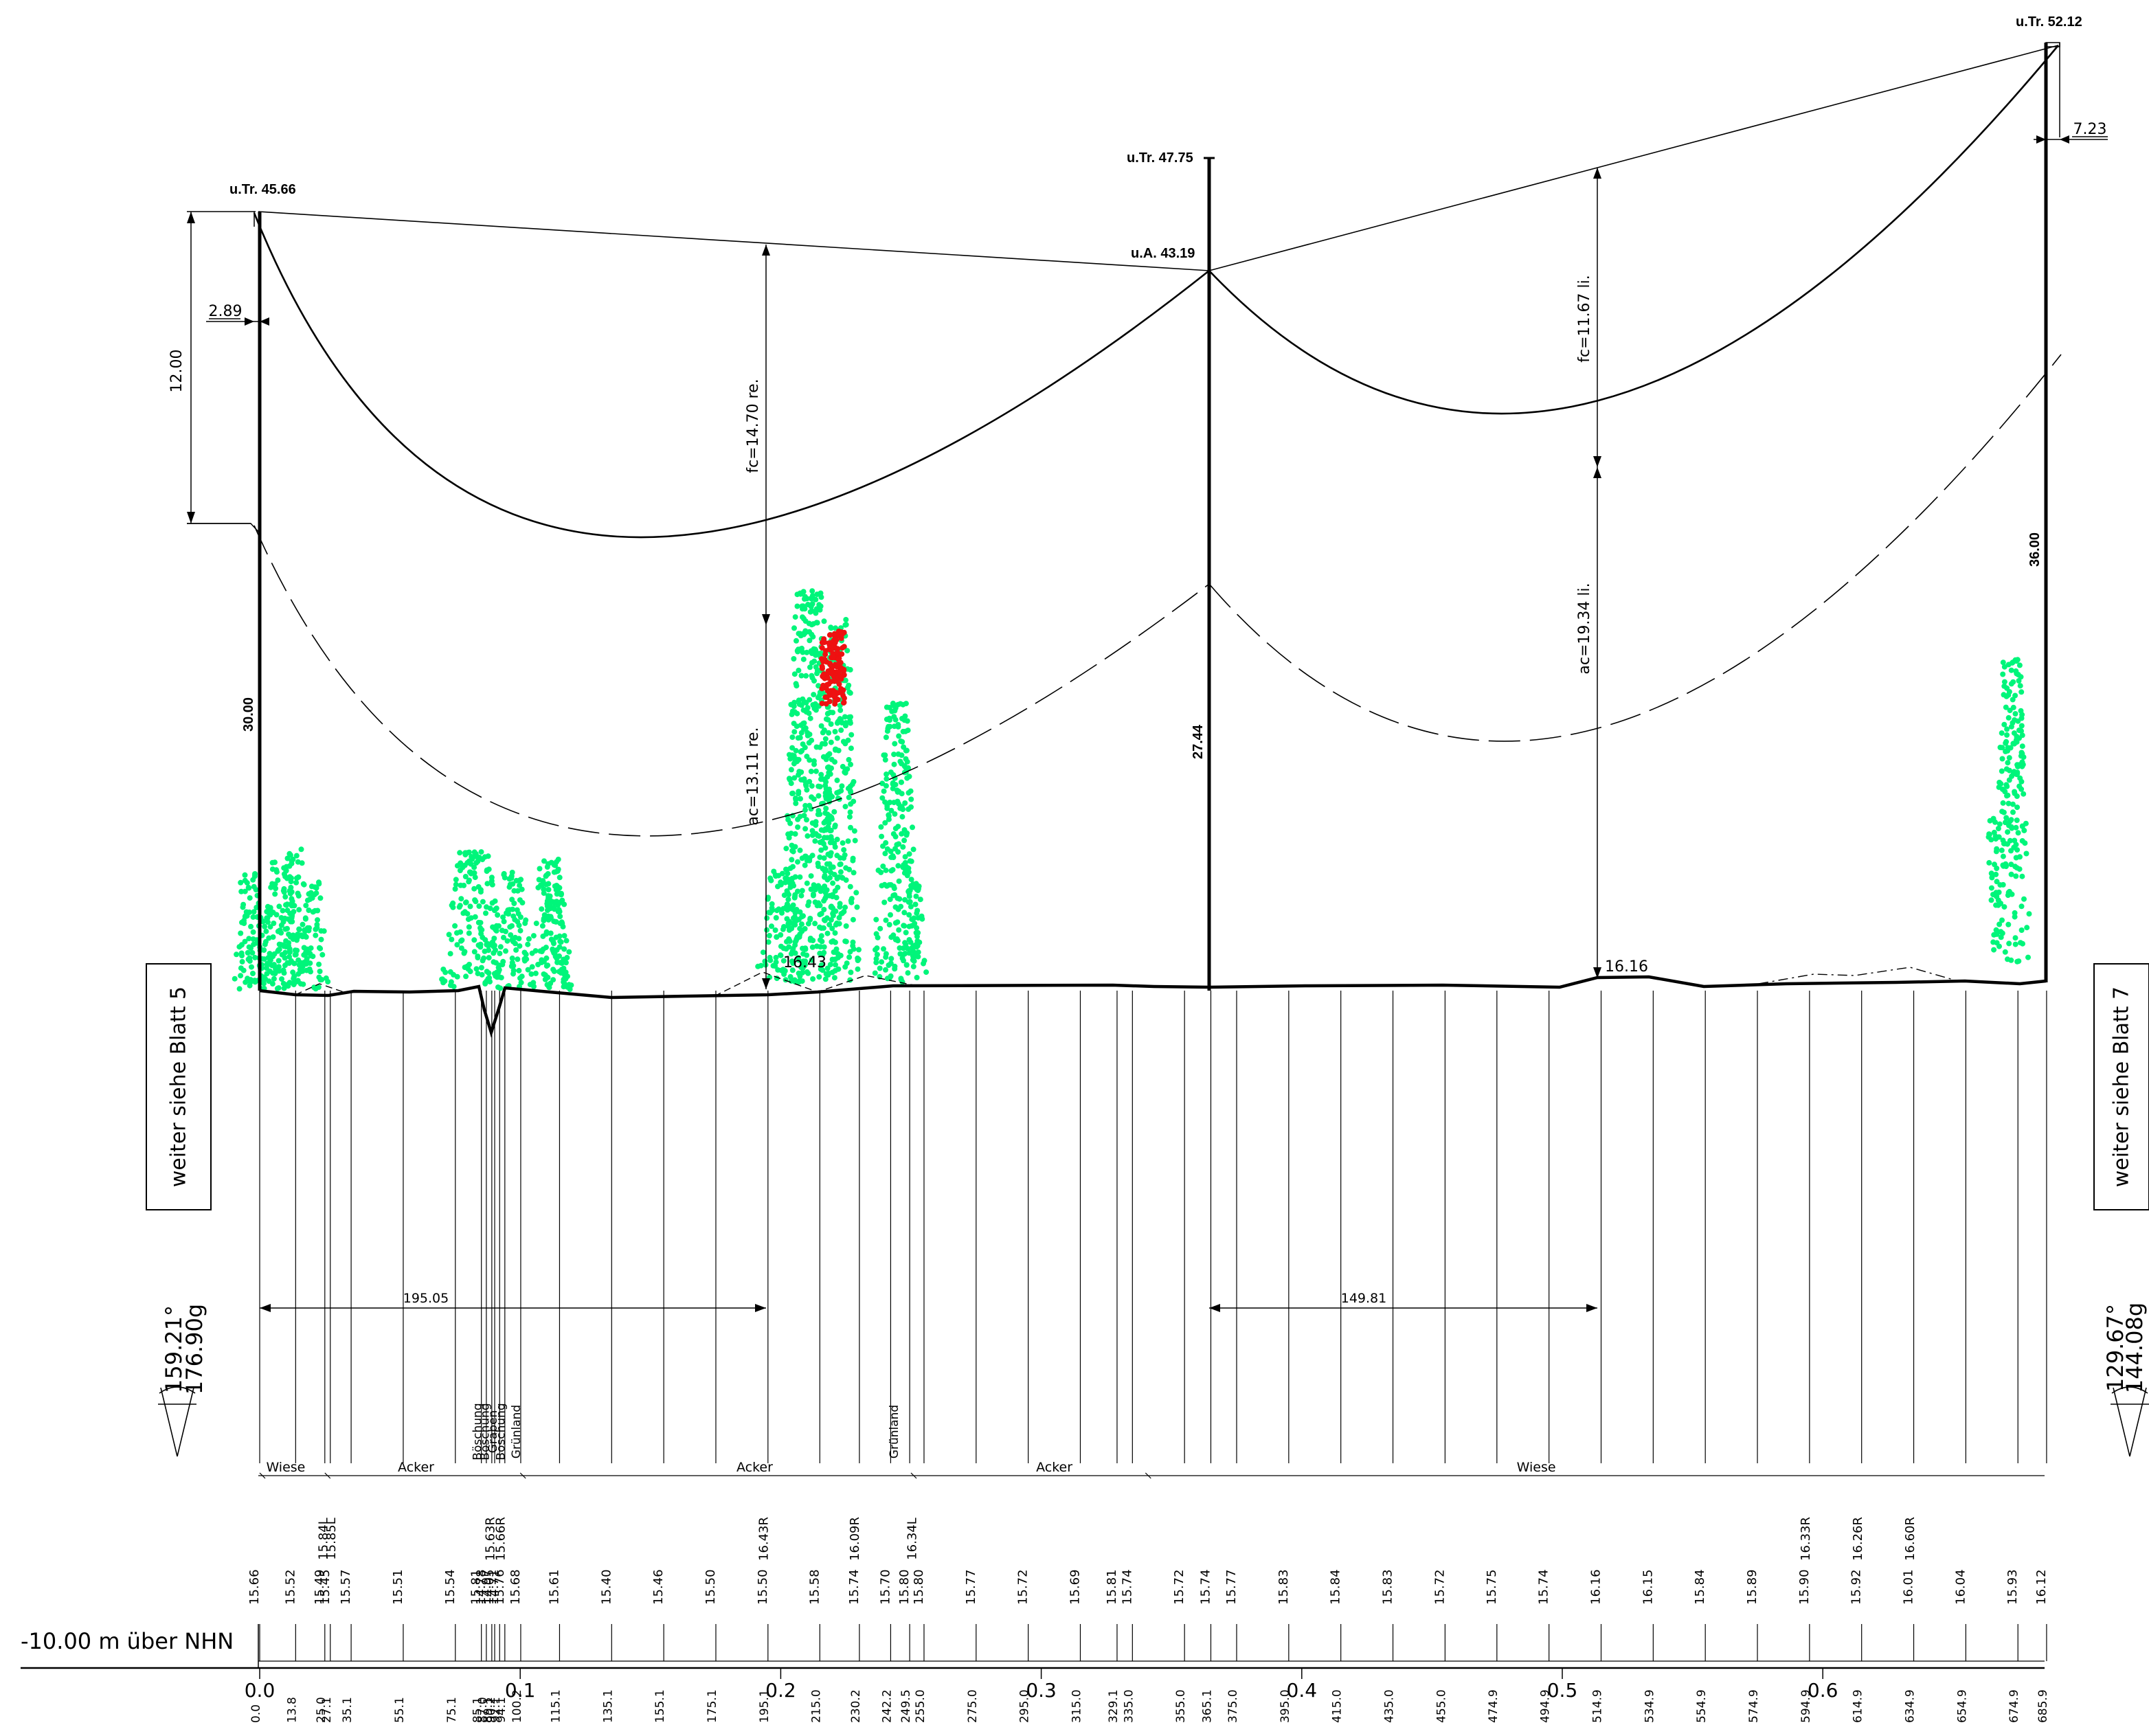 This screenshot has width=2149, height=1736. Describe the element at coordinates (262, 189) in the screenshot. I see `tower-left-label: u.Tr. 45.66` at that location.